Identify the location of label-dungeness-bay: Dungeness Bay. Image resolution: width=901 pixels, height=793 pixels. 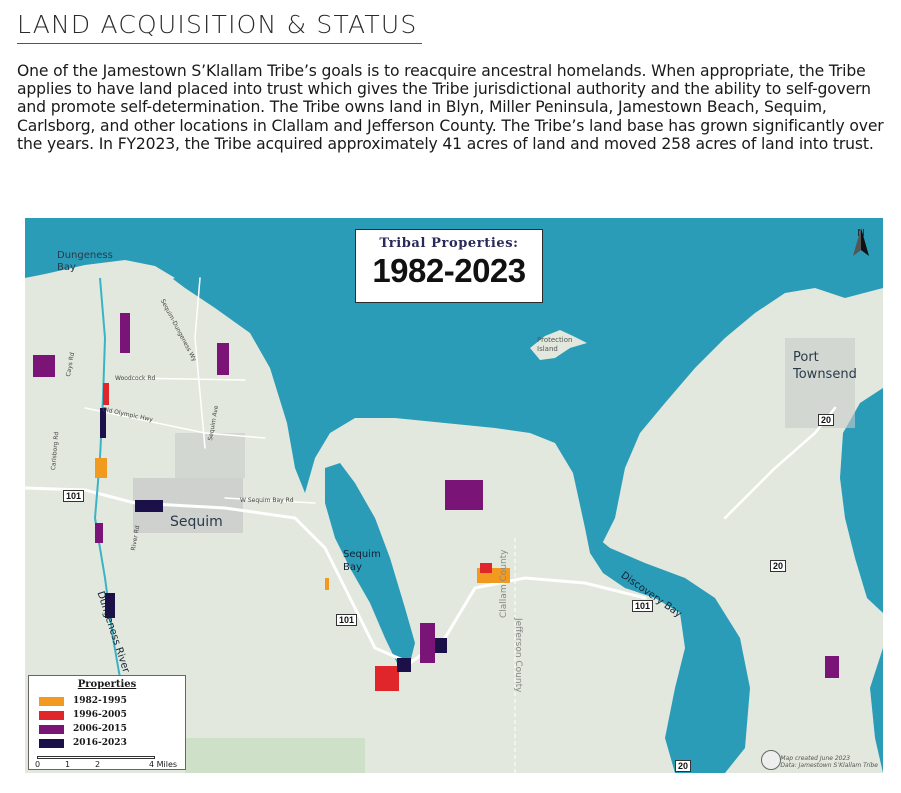
(85, 261).